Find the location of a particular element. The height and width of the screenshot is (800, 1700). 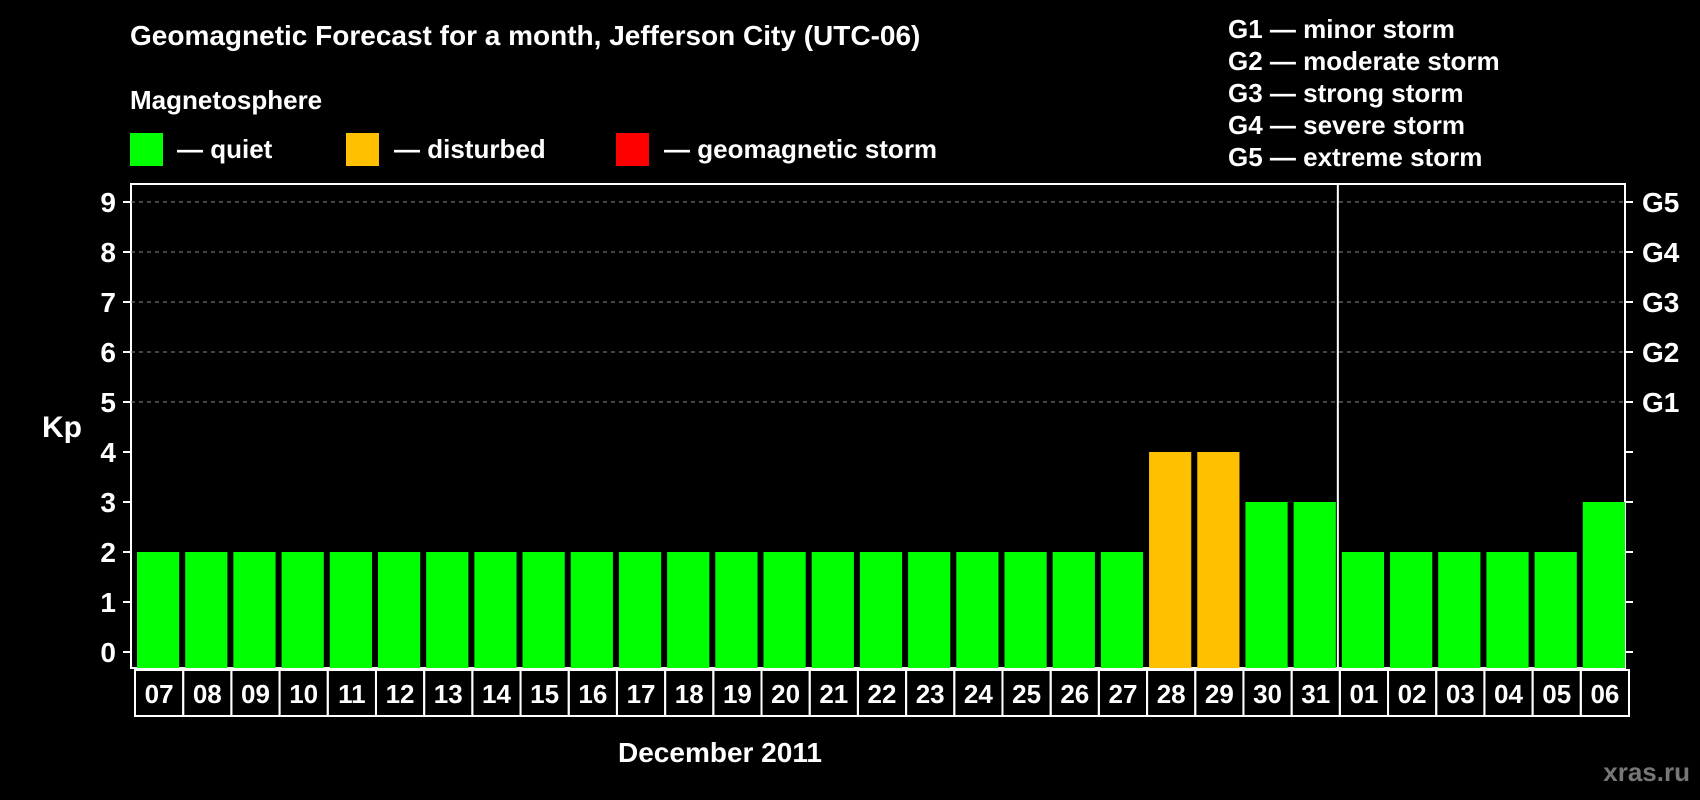

x-tick-label: 24 is located at coordinates (978, 694).